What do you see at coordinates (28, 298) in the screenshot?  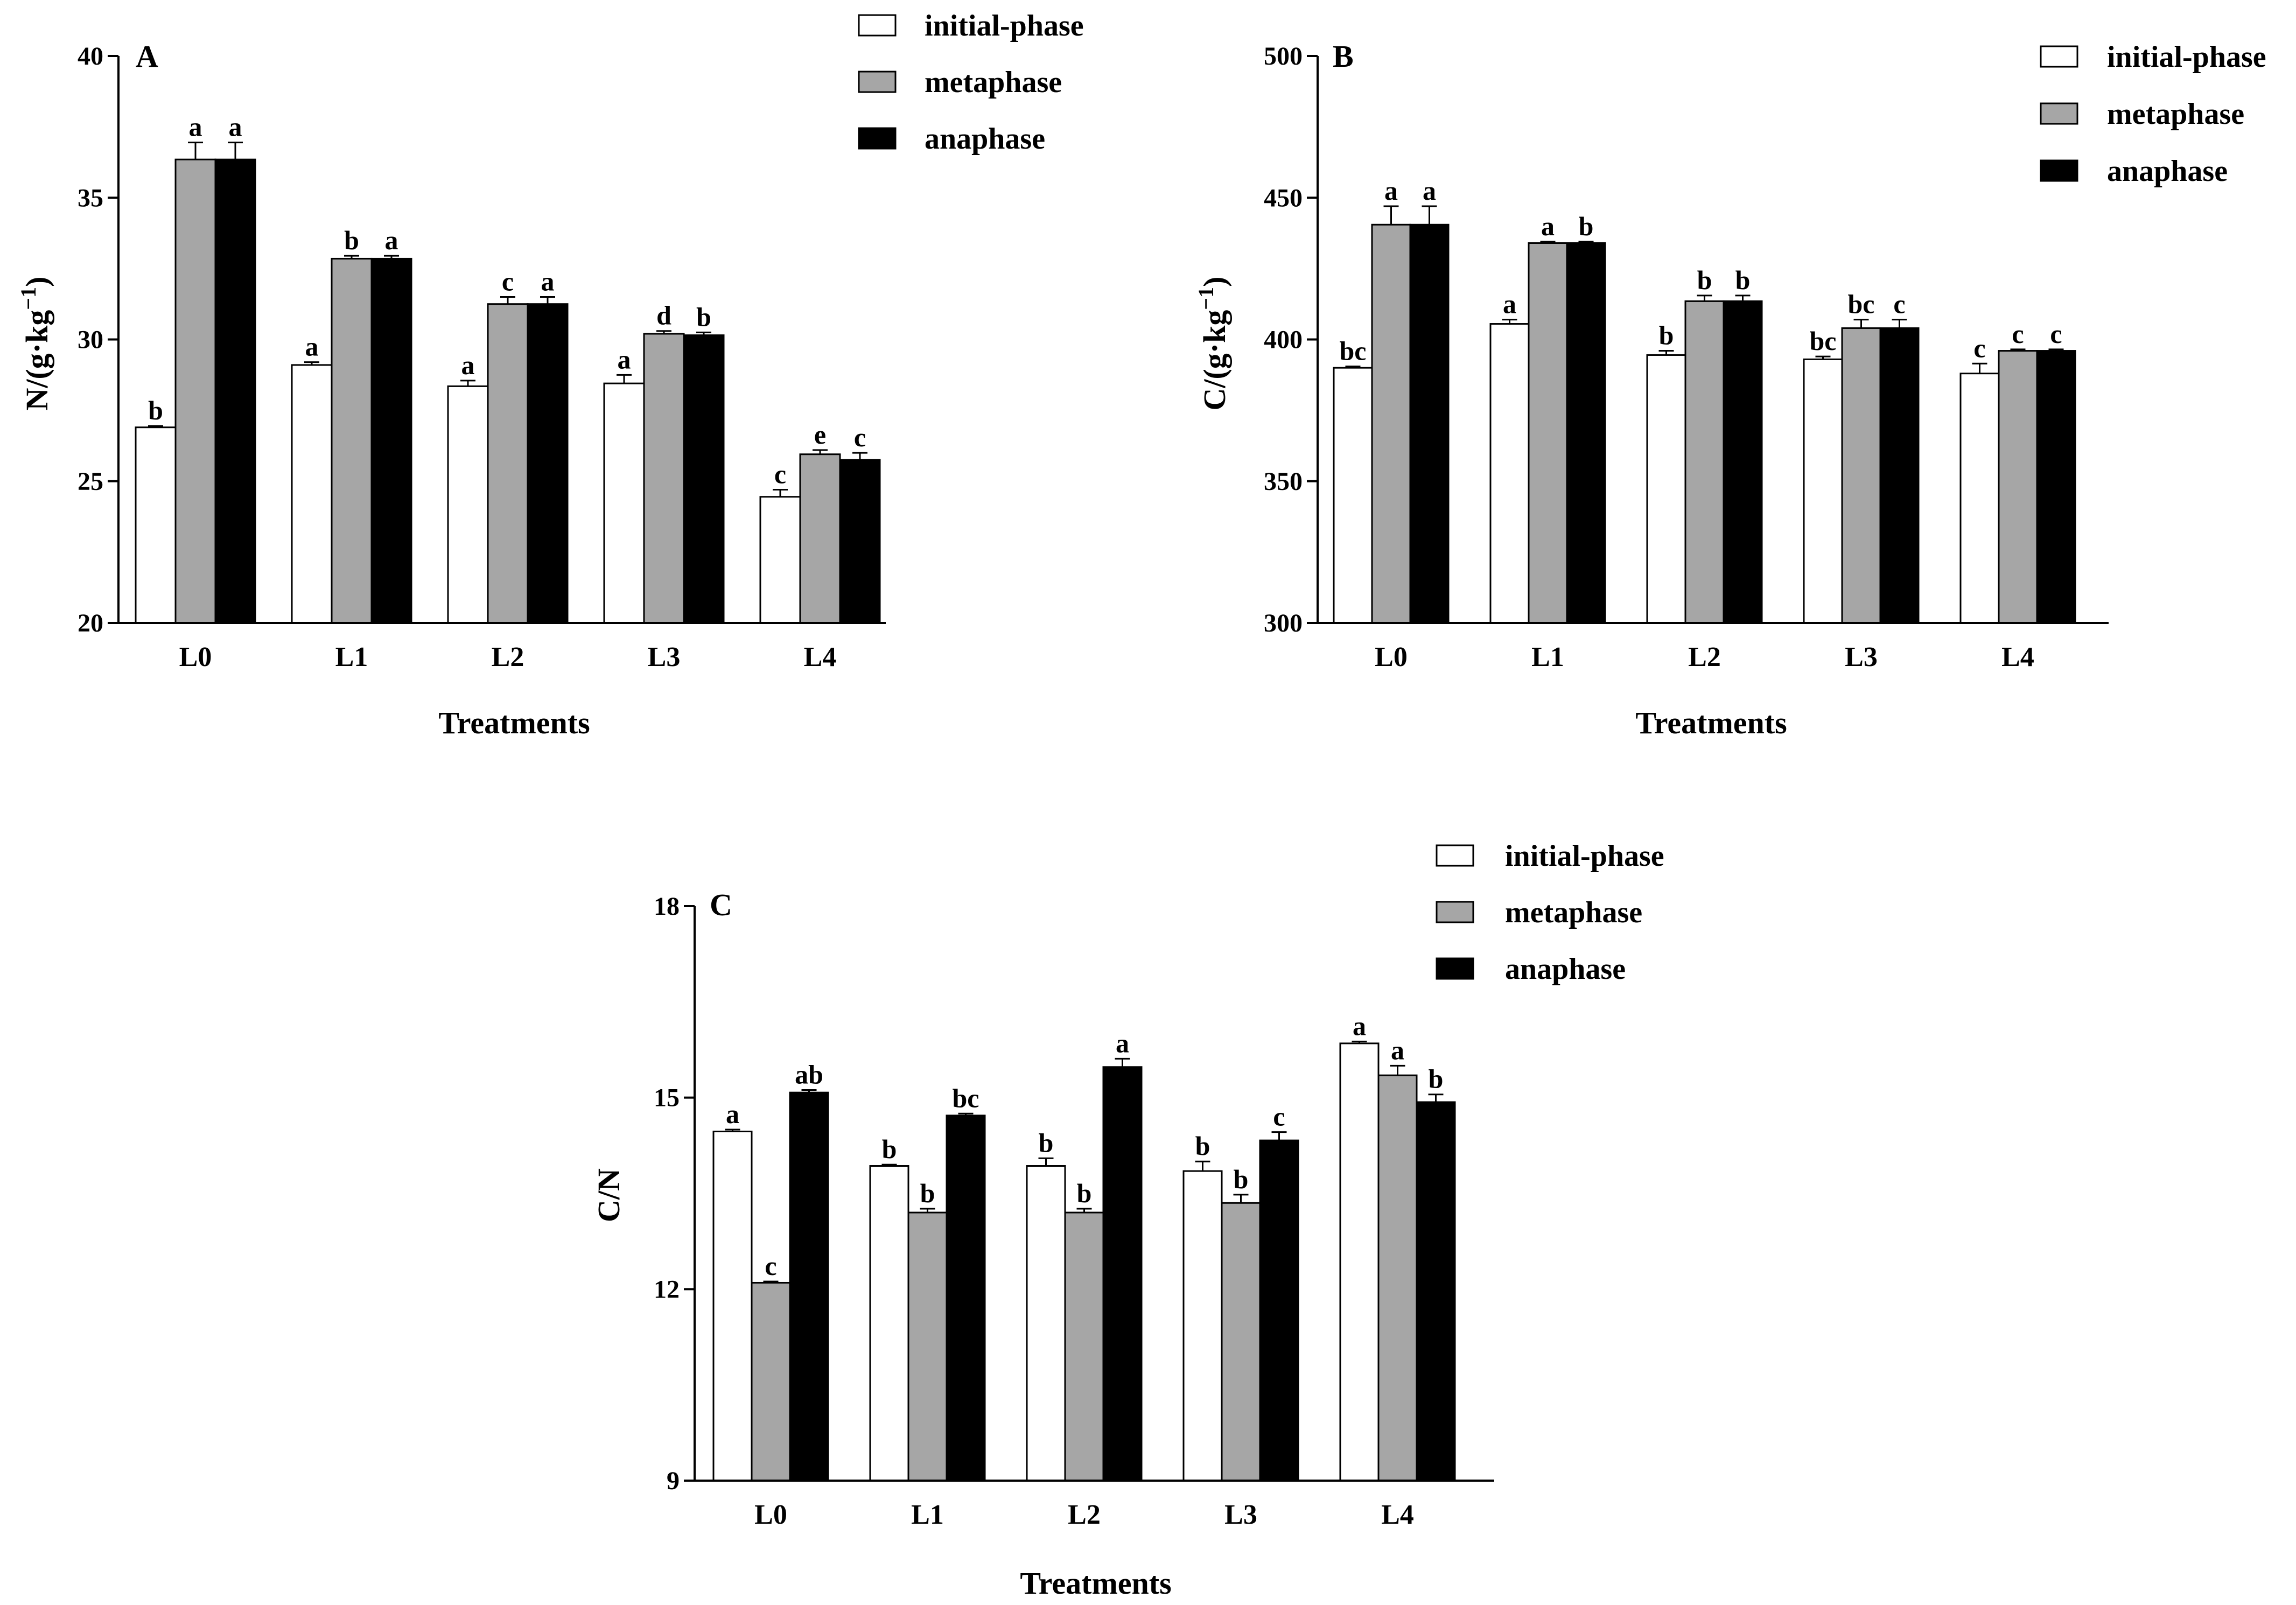 I see `panel-a-y-title-sup: −1` at bounding box center [28, 298].